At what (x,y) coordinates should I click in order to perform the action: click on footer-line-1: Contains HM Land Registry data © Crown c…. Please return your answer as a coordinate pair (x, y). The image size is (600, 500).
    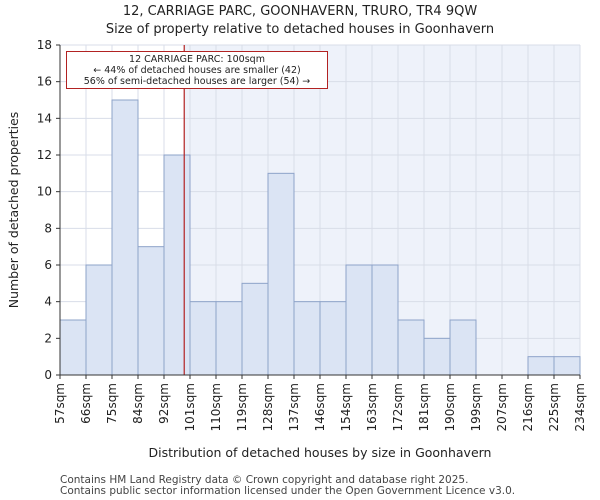
    Looking at the image, I should click on (264, 480).